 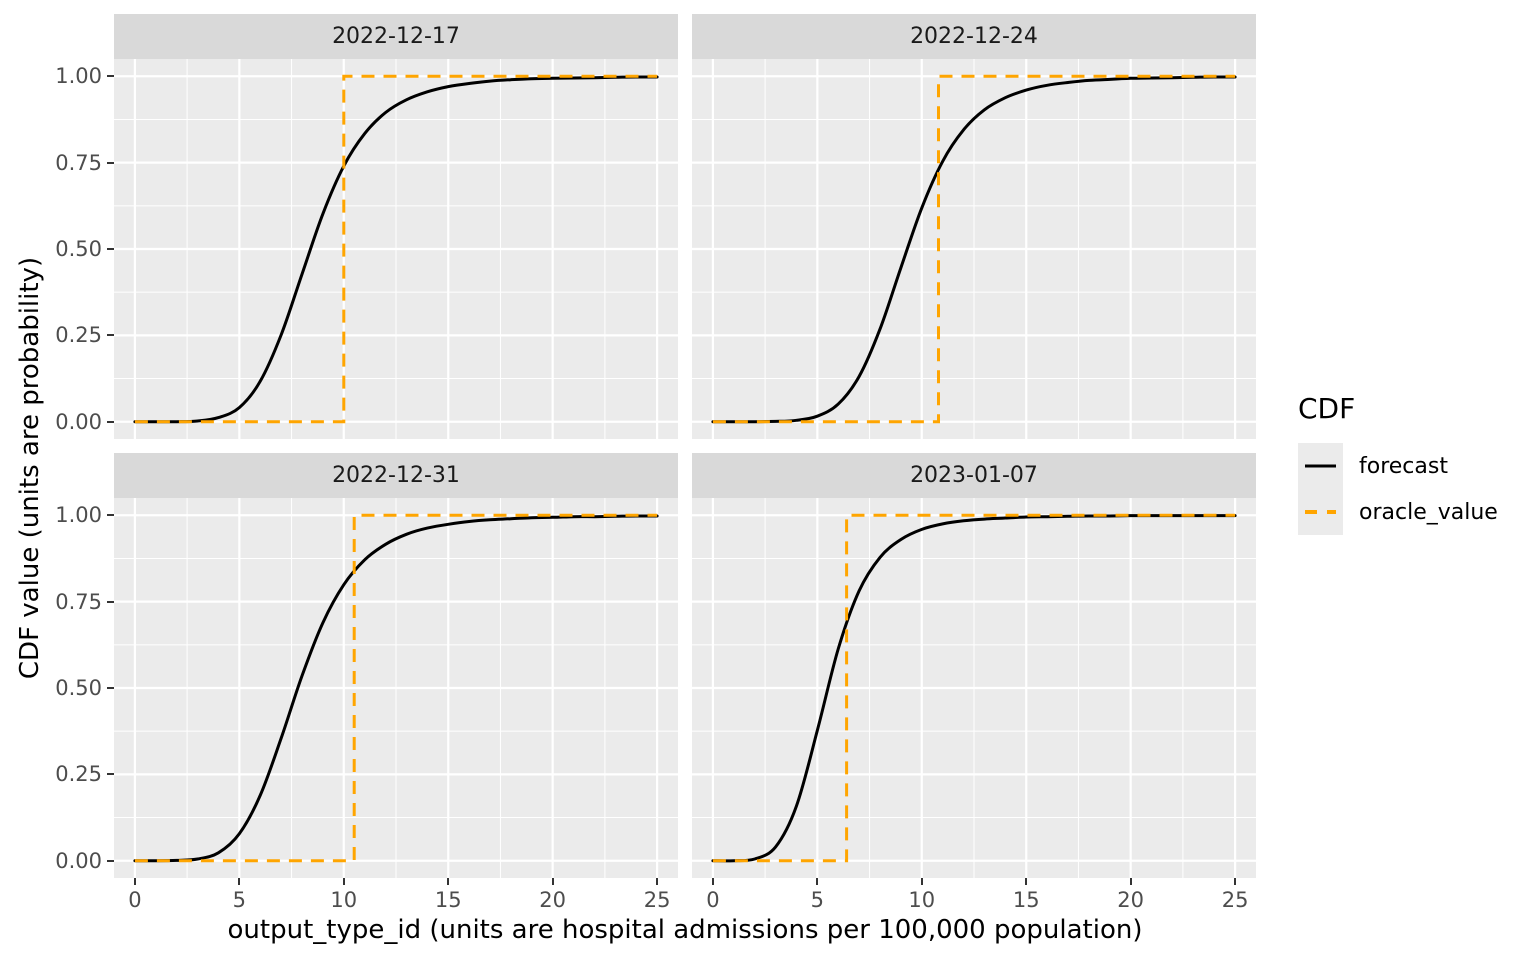 I want to click on facet-strip-2023-01-07: 2023-01-07, so click(x=974, y=475).